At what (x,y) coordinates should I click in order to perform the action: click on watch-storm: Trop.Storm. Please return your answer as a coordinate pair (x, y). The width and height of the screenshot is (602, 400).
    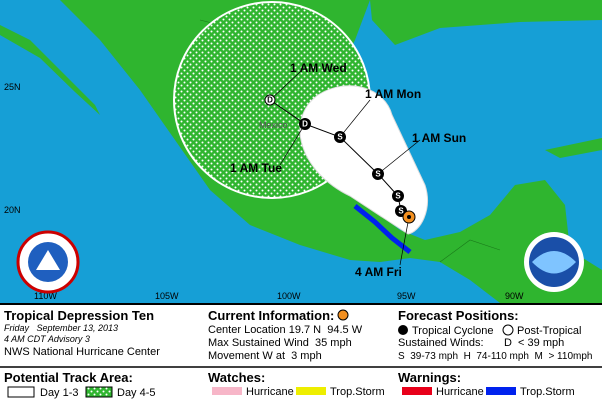
    Looking at the image, I should click on (357, 392).